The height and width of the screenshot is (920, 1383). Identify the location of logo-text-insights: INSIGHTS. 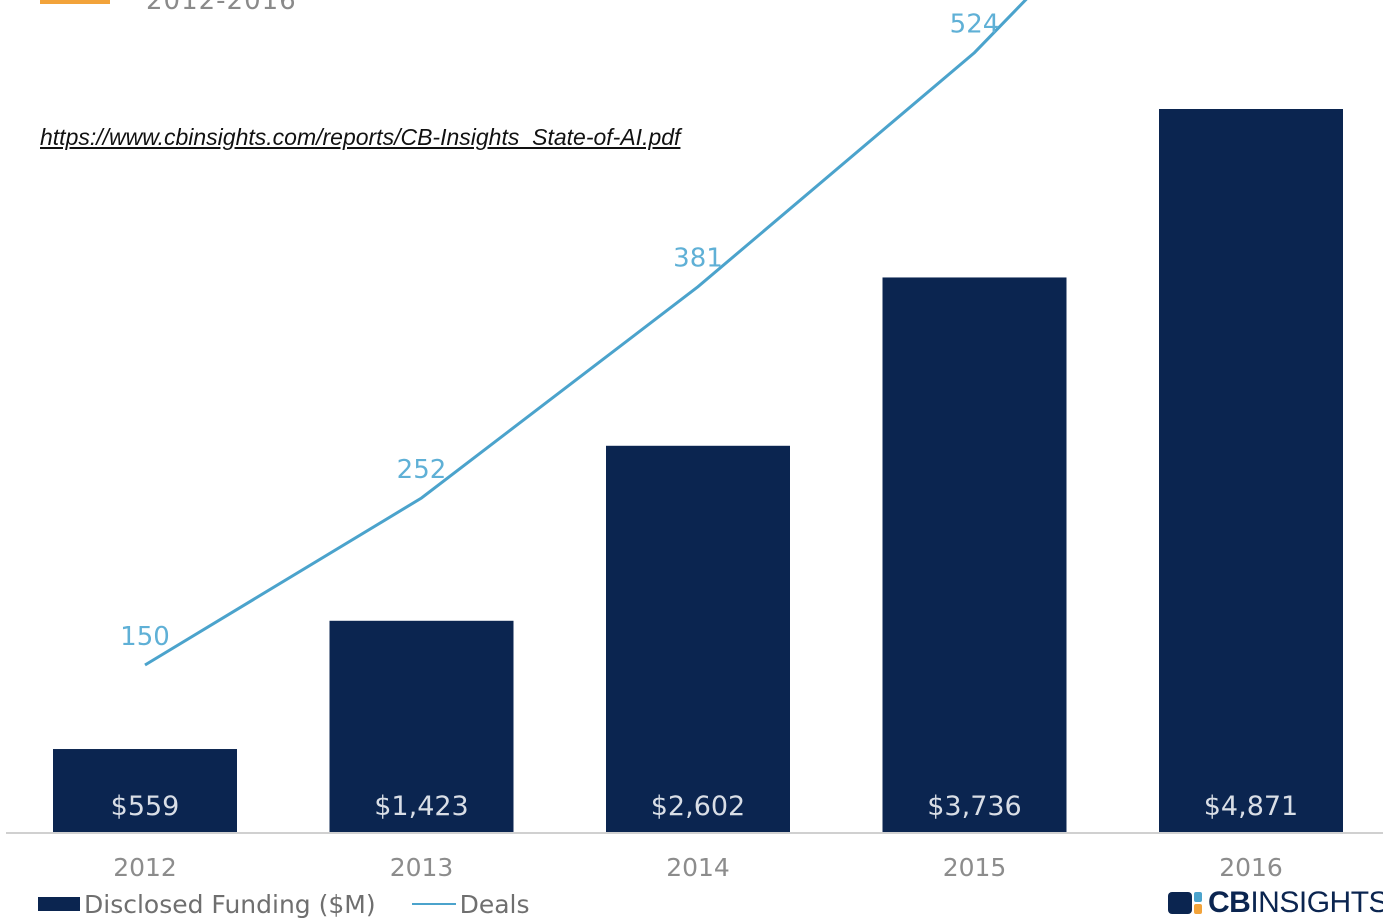
(1316, 902).